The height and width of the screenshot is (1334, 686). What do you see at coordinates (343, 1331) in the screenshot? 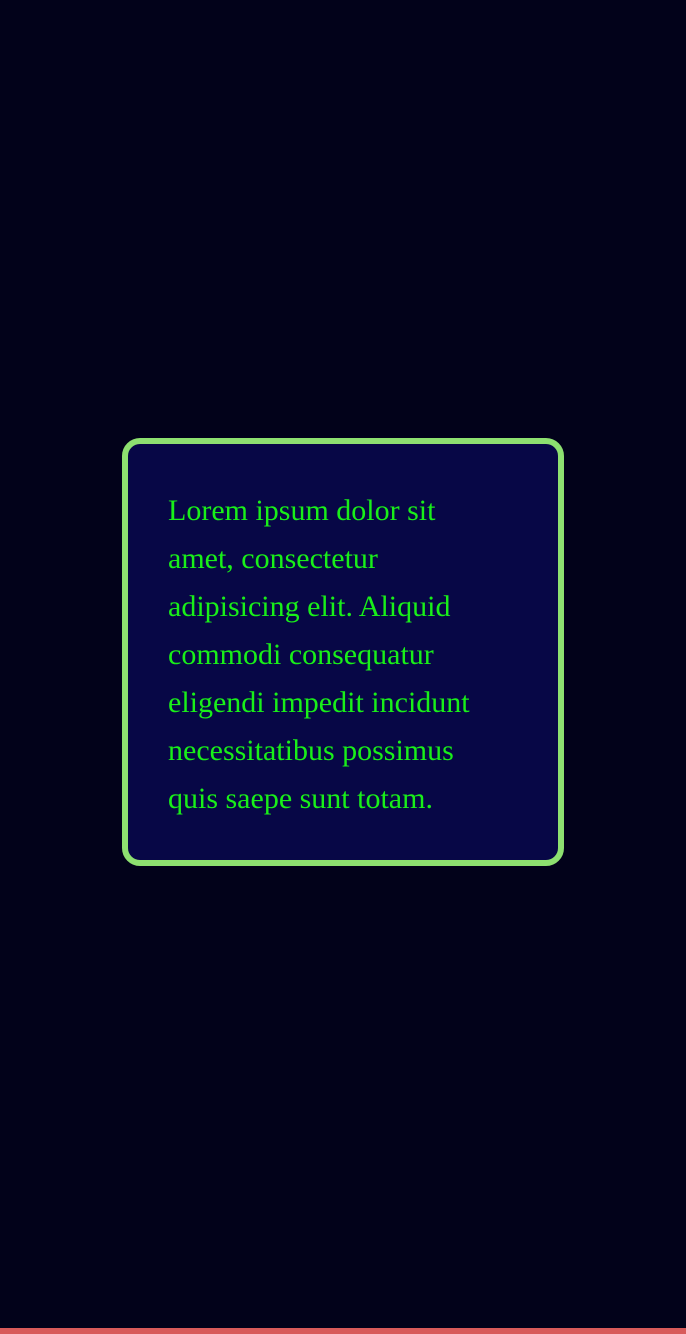
I see `bottom-bar` at bounding box center [343, 1331].